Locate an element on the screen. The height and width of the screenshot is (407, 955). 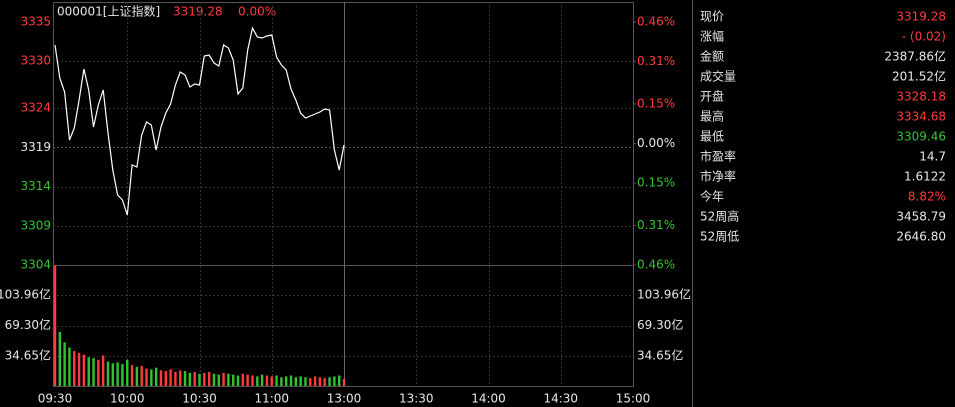
quote-value: 8.82% is located at coordinates (927, 197).